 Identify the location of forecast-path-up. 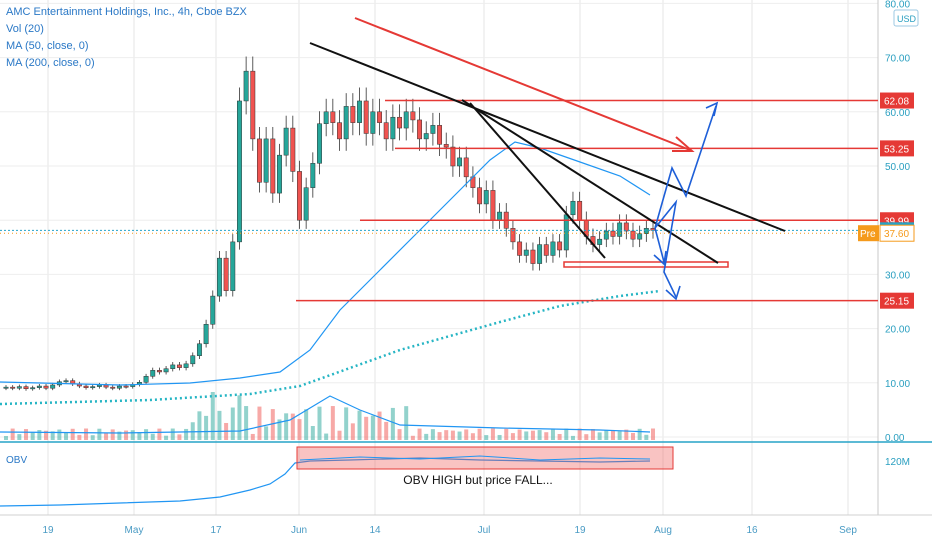
(685, 167).